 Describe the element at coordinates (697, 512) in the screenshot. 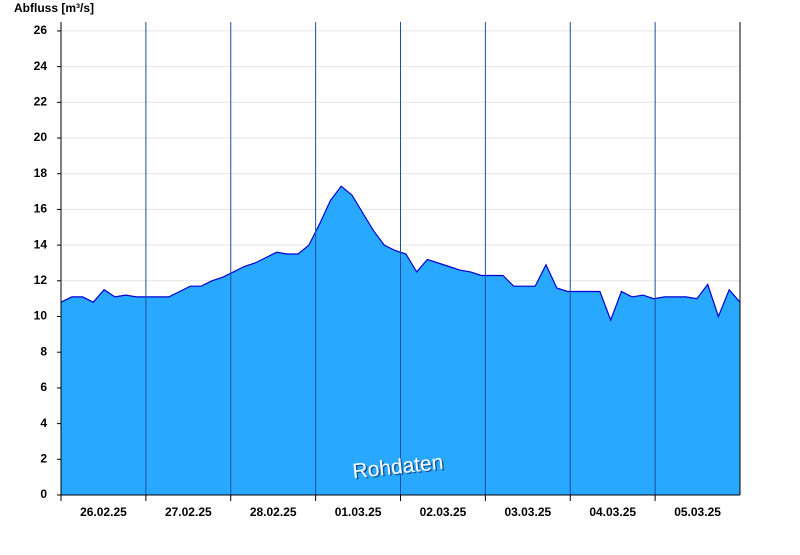

I see `x-tick-label: 05.03.25` at that location.